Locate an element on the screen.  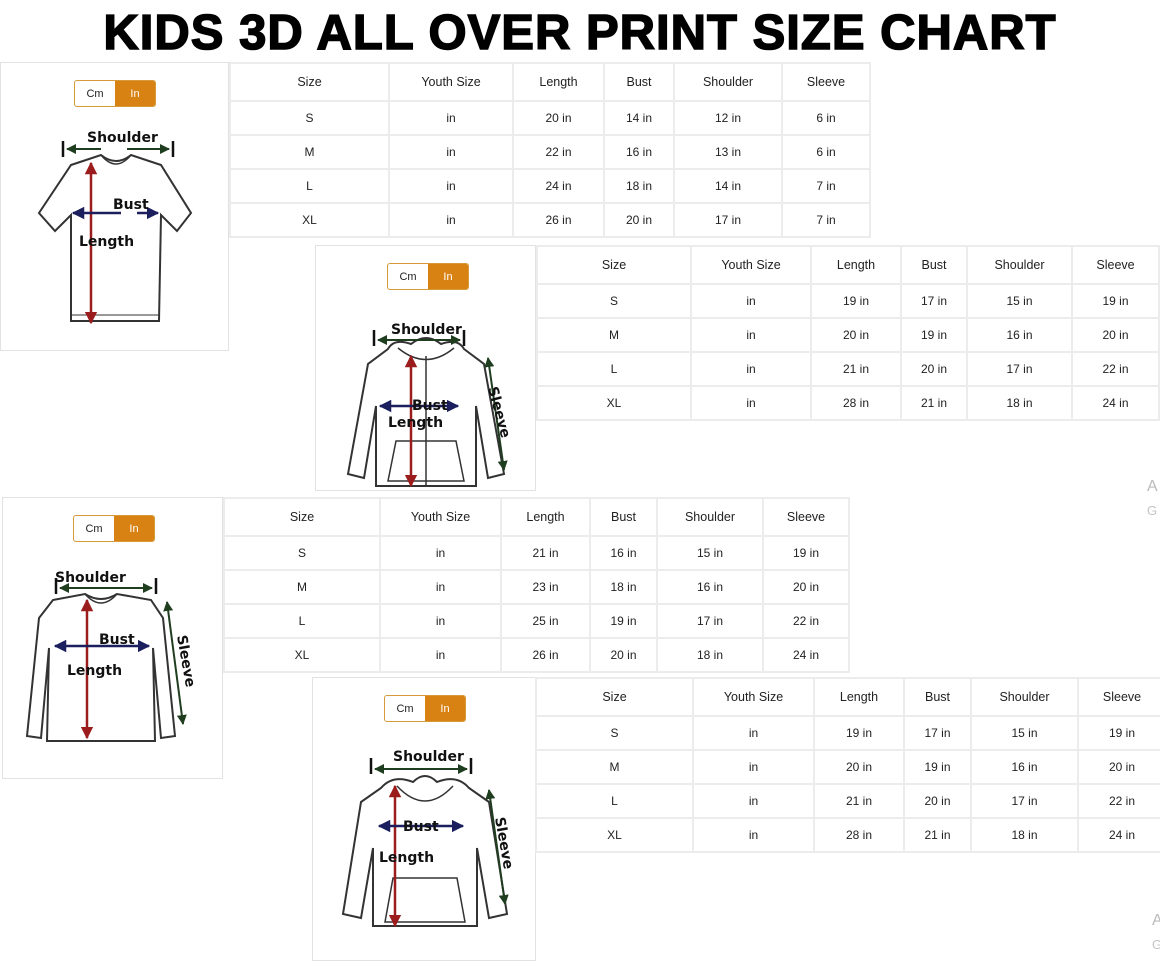
pullover-hoodie-diagram-panel: Shoulder Bust Length Sleeve Cm In is located at coordinates (424, 819).